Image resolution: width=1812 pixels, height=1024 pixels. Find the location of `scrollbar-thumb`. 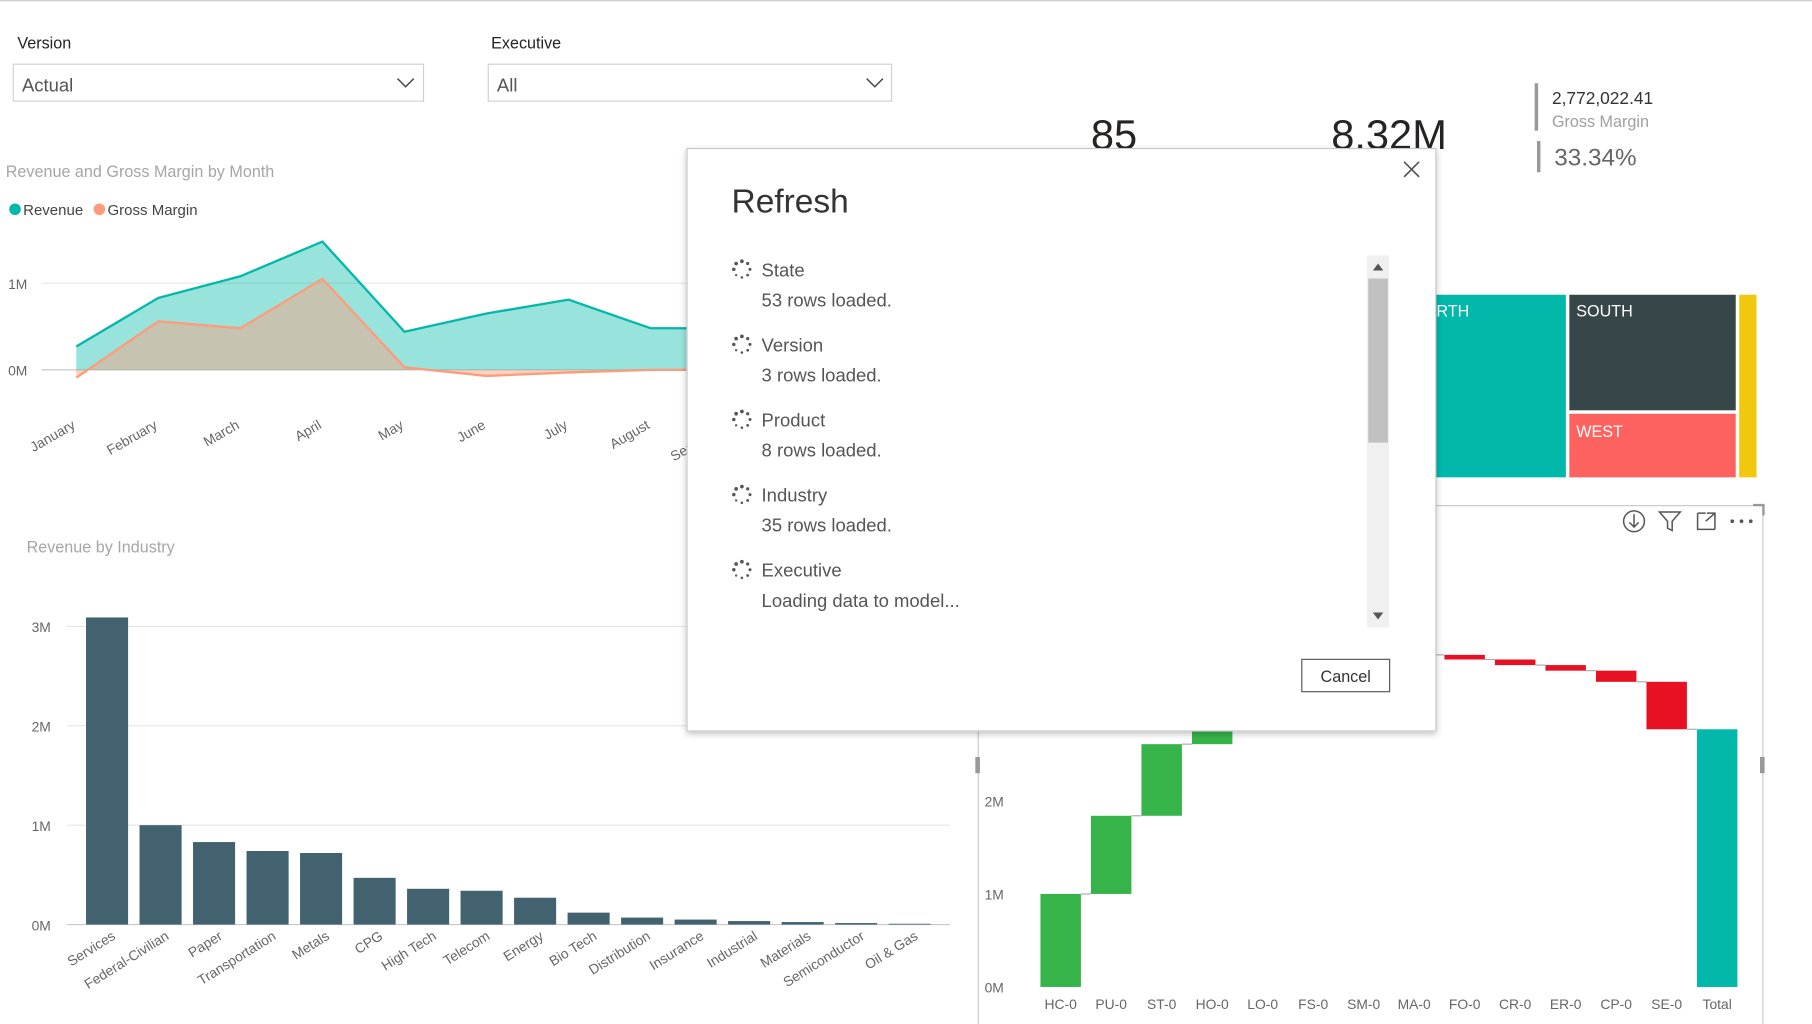

scrollbar-thumb is located at coordinates (1378, 360).